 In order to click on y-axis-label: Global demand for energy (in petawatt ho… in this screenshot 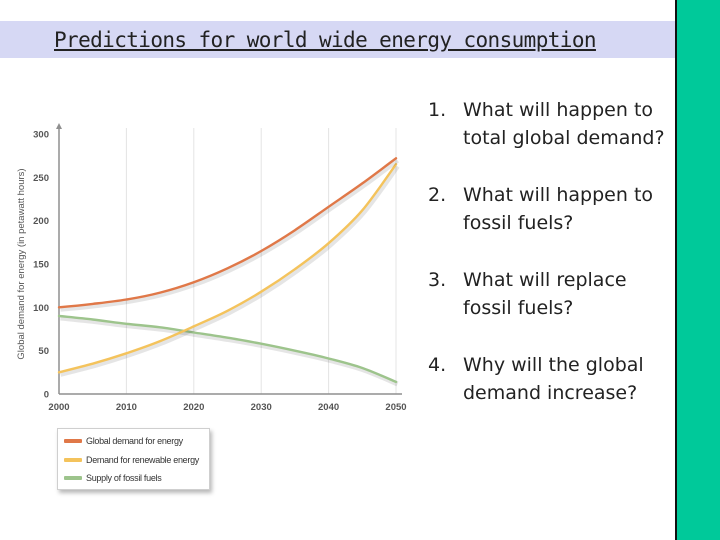, I will do `click(21, 263)`.